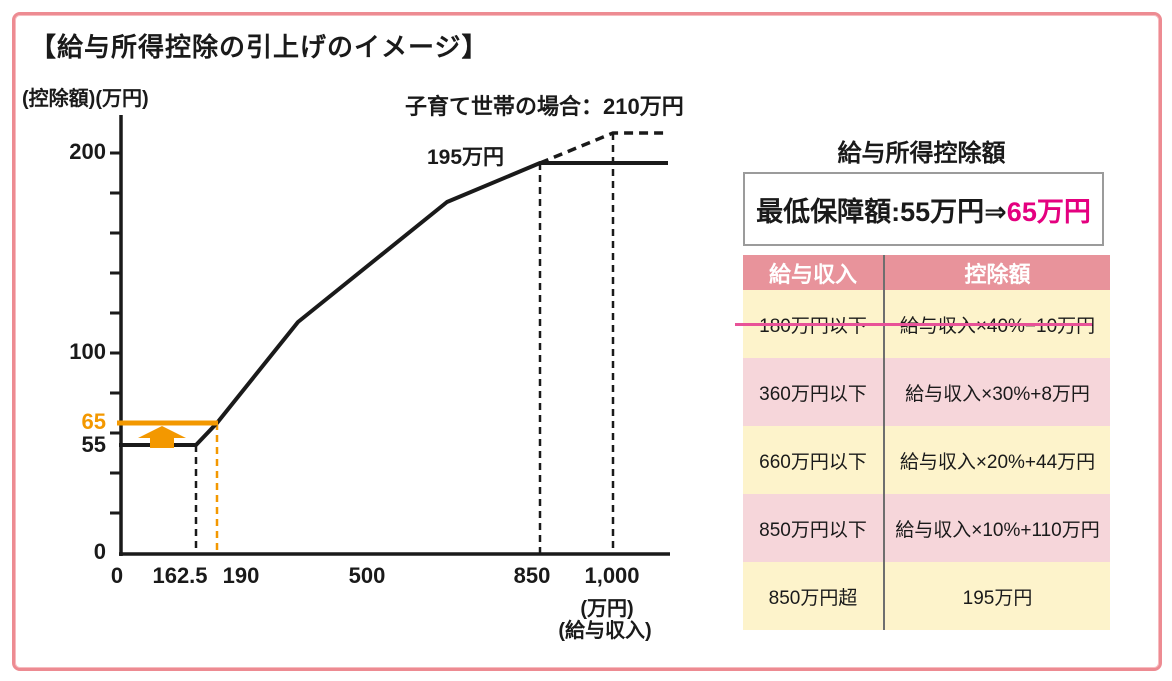 The height and width of the screenshot is (681, 1172). Describe the element at coordinates (996, 460) in the screenshot. I see `table-row-deduction: 給与収入×20%+44万円` at that location.